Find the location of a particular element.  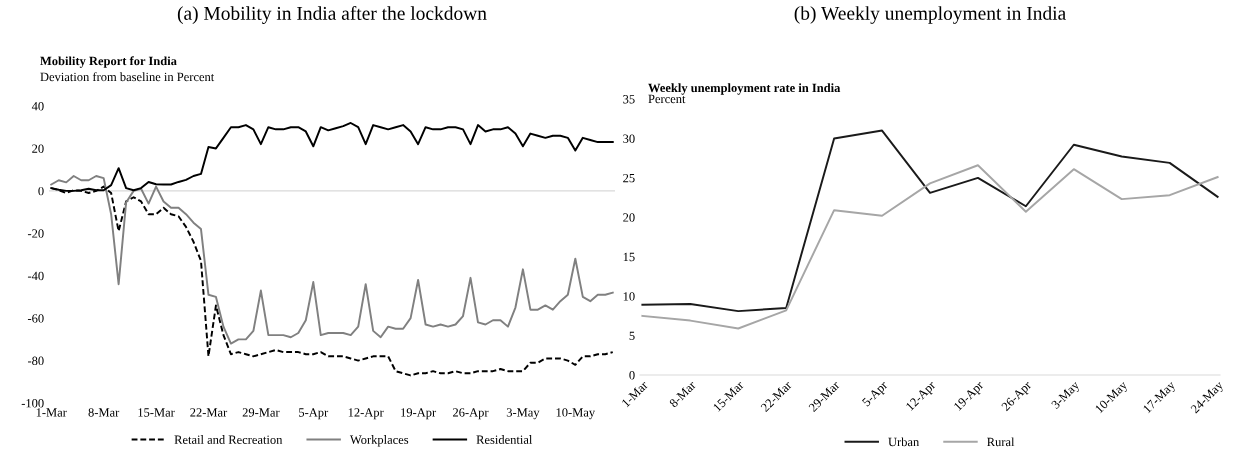

x-tick-label: 26-Apr is located at coordinates (471, 414).